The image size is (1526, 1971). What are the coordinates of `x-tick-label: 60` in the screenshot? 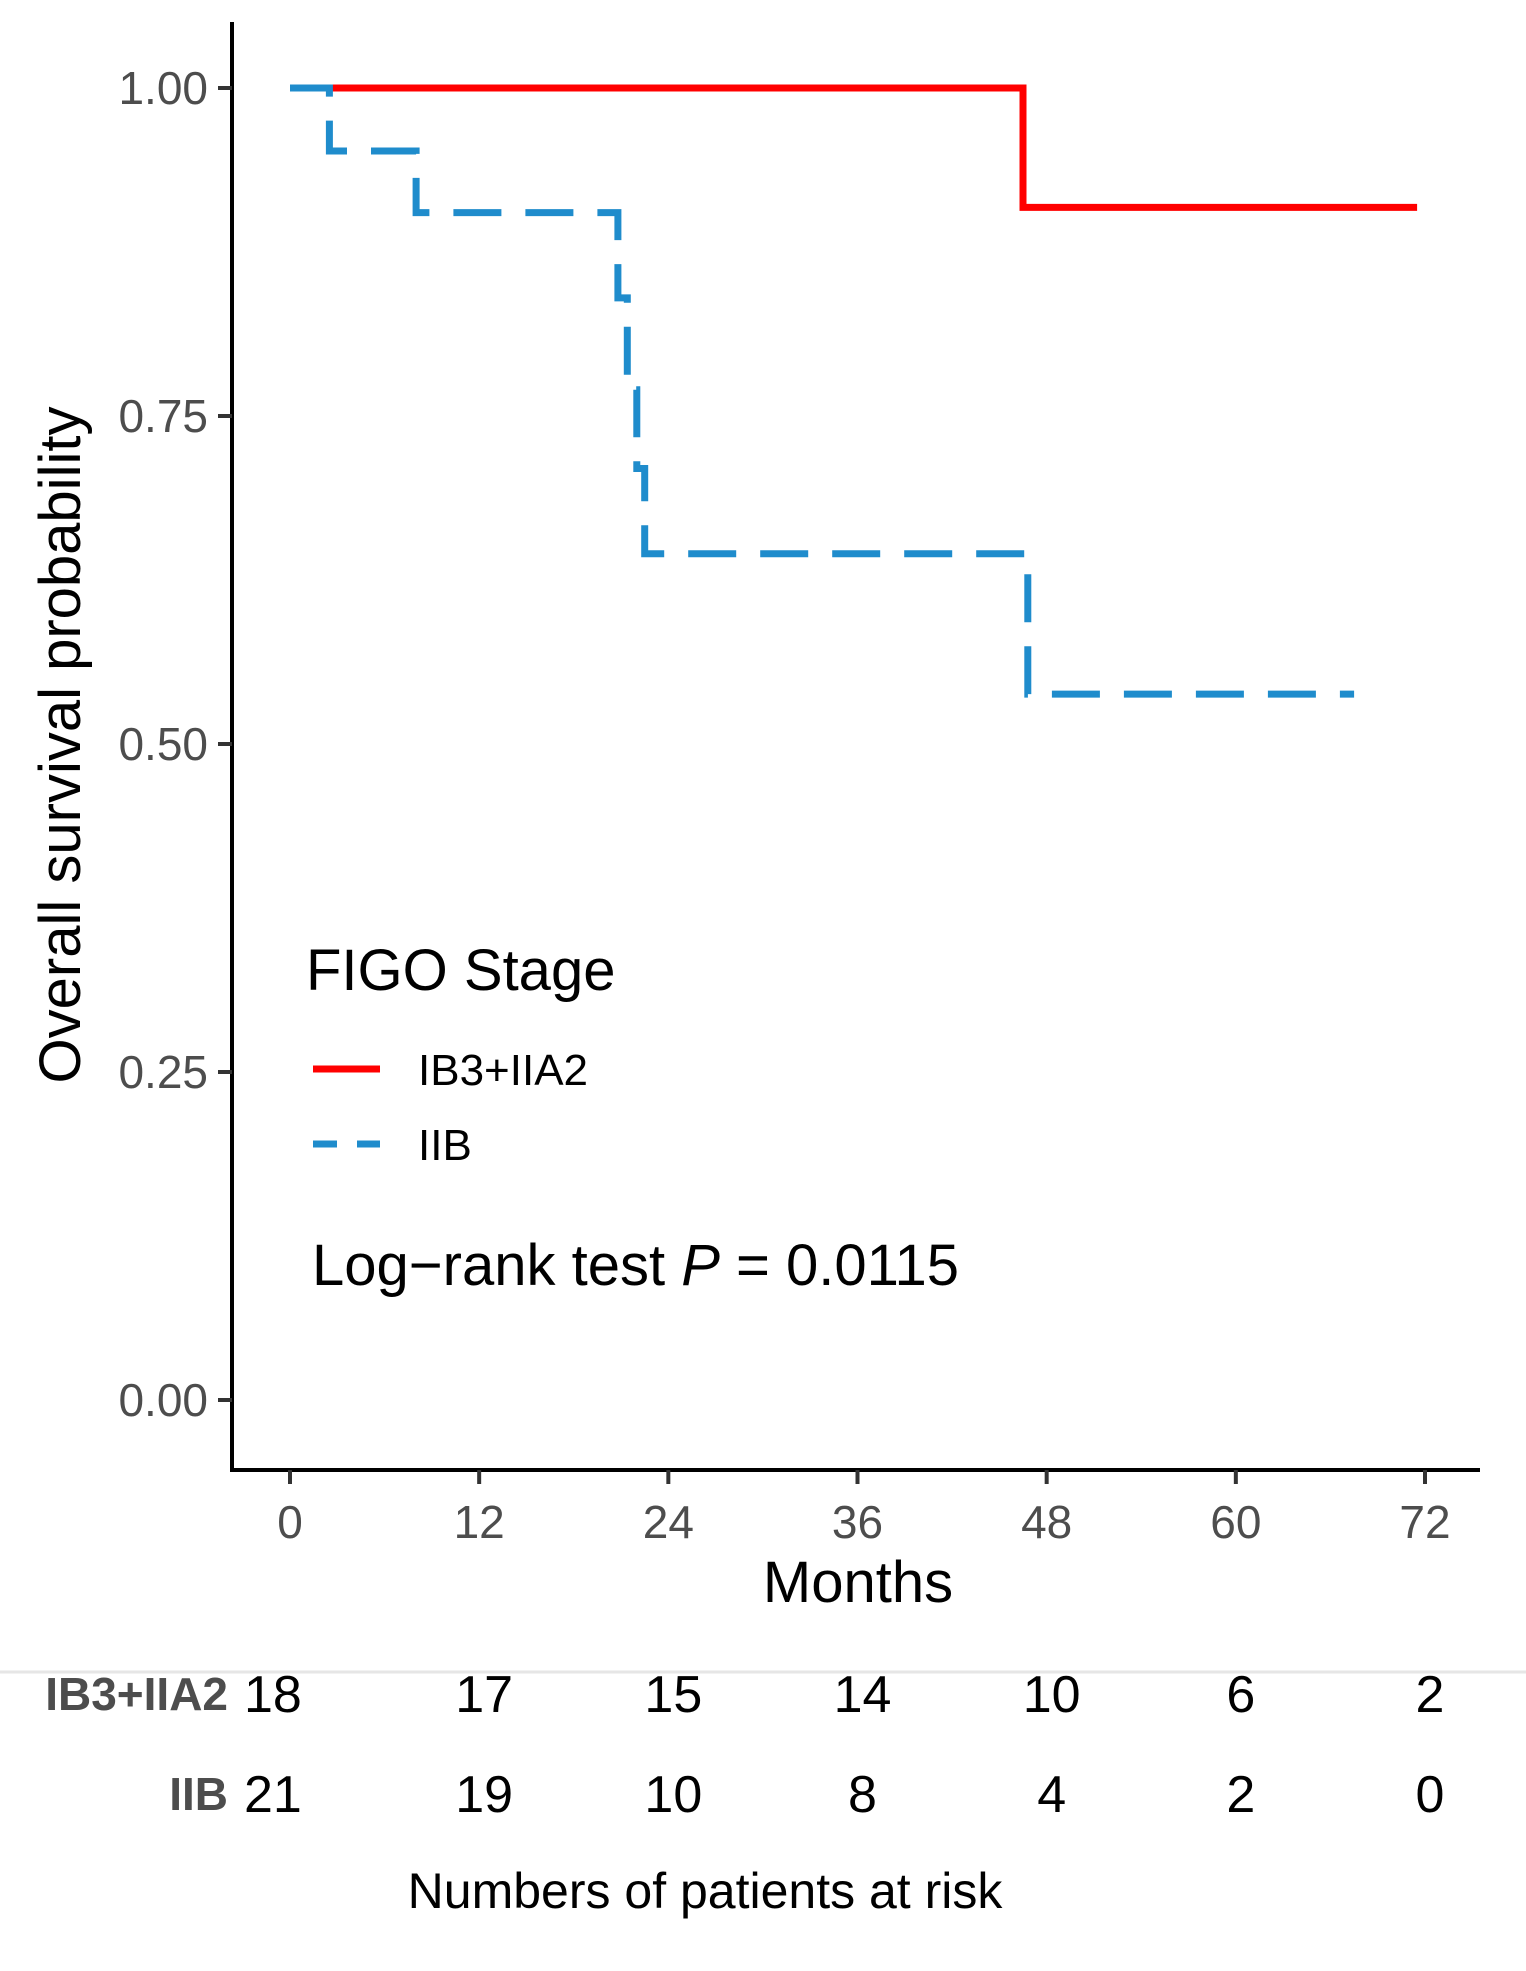 It's located at (1235, 1522).